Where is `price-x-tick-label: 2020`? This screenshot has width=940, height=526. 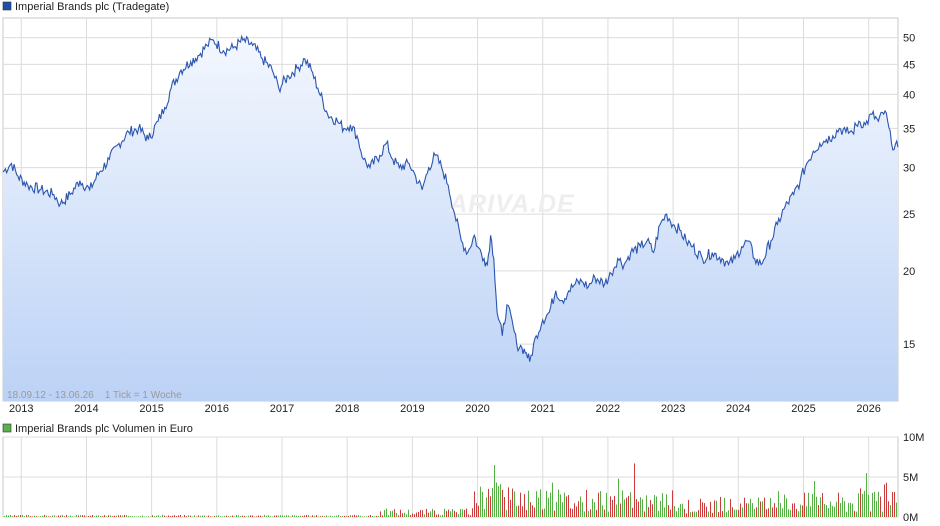
price-x-tick-label: 2020 is located at coordinates (477, 409).